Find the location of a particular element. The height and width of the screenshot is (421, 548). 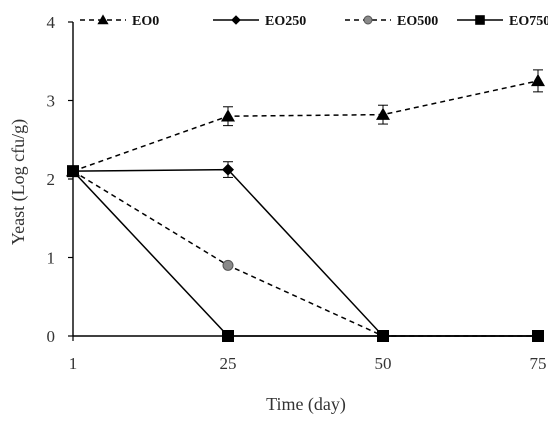

legend-label-eo0: EO0 is located at coordinates (145, 21).